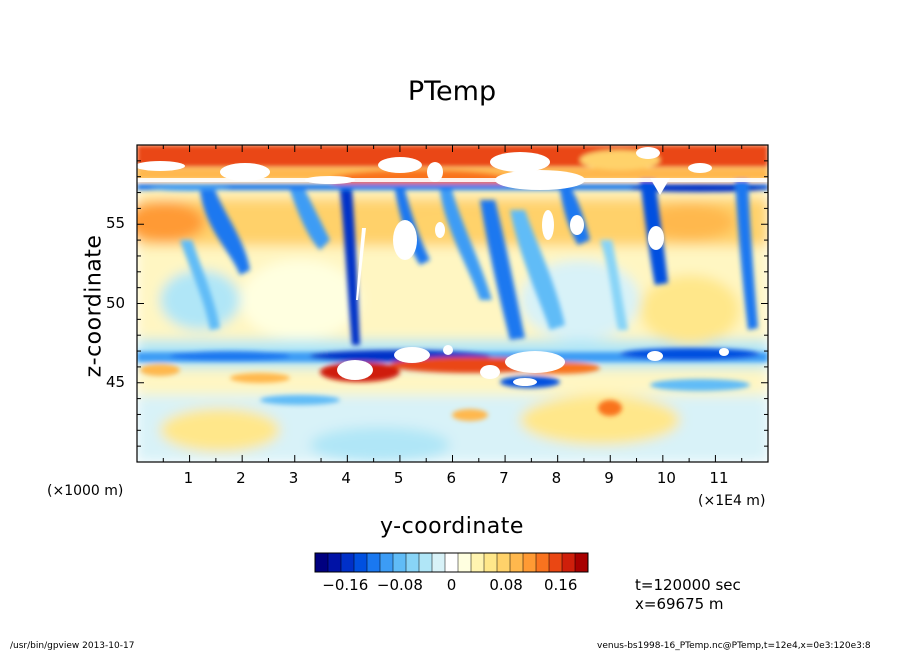 The image size is (904, 654). What do you see at coordinates (666, 478) in the screenshot?
I see `x-tick-label: 10` at bounding box center [666, 478].